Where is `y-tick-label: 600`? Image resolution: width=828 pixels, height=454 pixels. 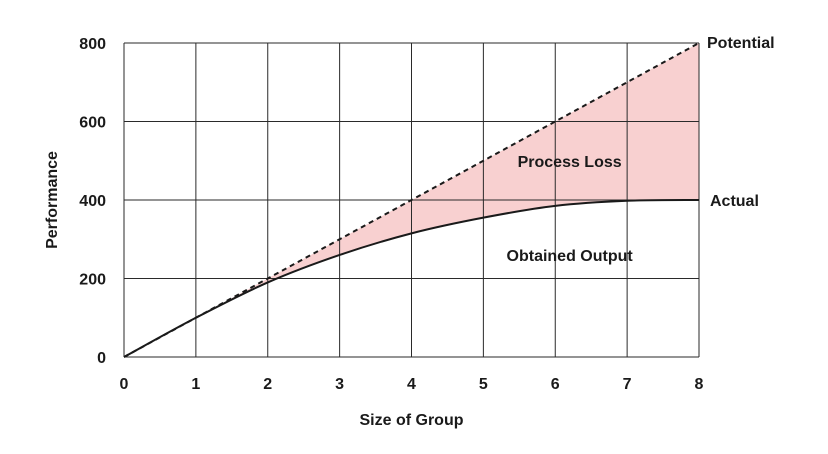 y-tick-label: 600 is located at coordinates (92, 123).